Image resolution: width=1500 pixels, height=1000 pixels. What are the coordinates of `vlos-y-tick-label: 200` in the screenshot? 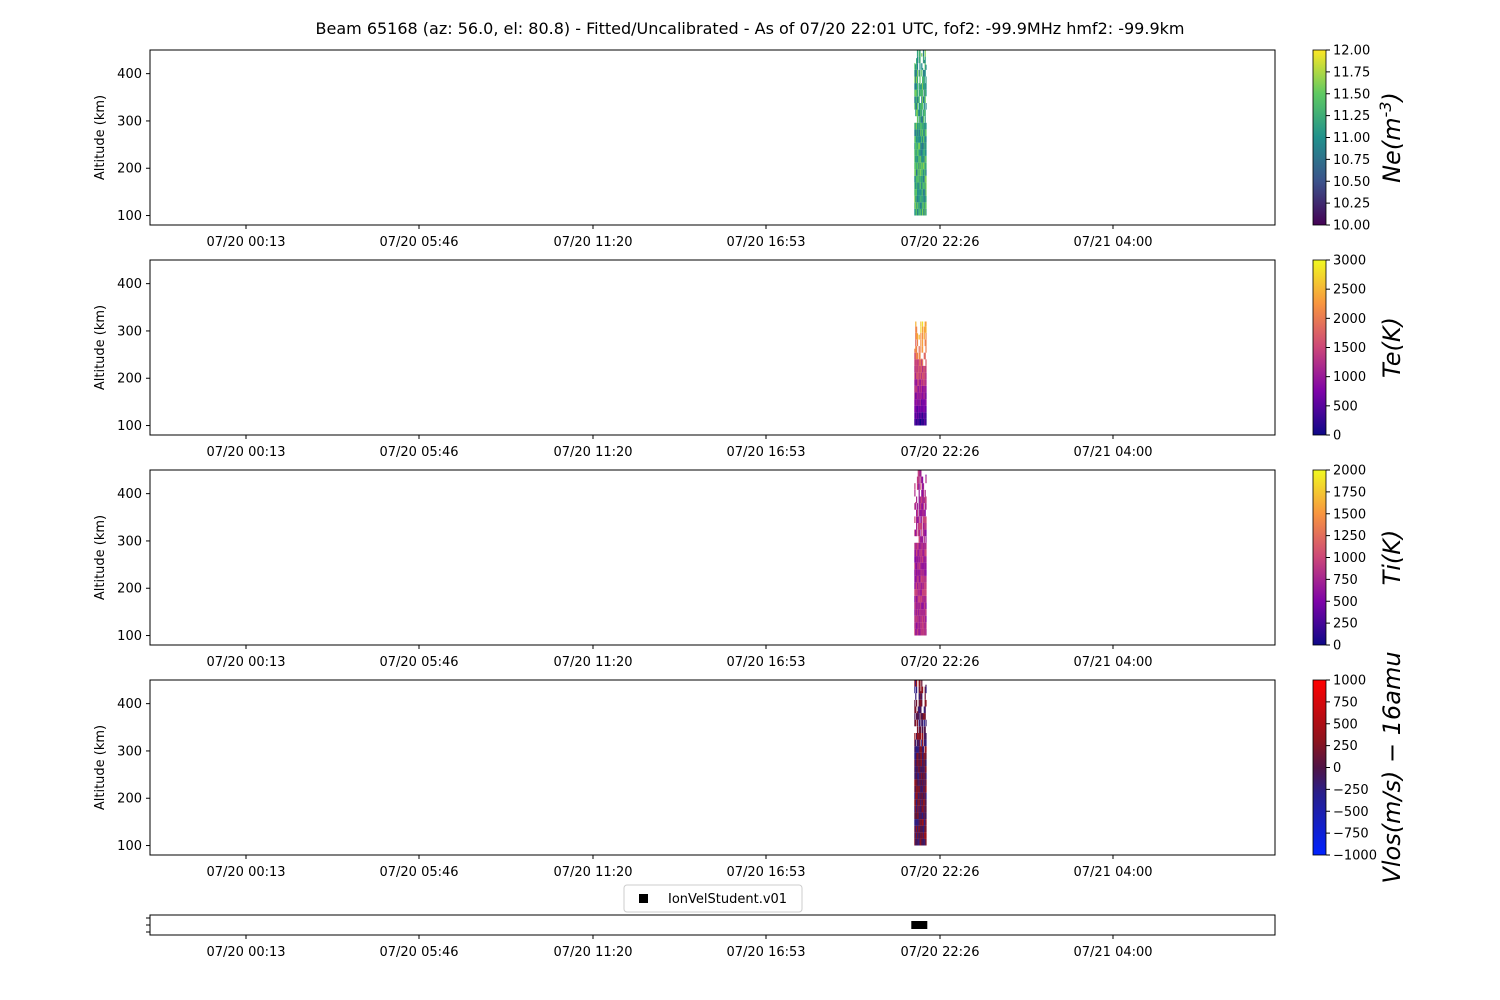 It's located at (129, 799).